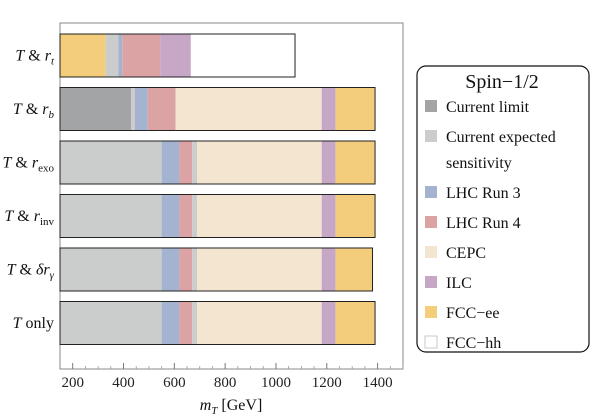 The image size is (594, 419). What do you see at coordinates (502, 82) in the screenshot?
I see `legend-title: Spin−1/2` at bounding box center [502, 82].